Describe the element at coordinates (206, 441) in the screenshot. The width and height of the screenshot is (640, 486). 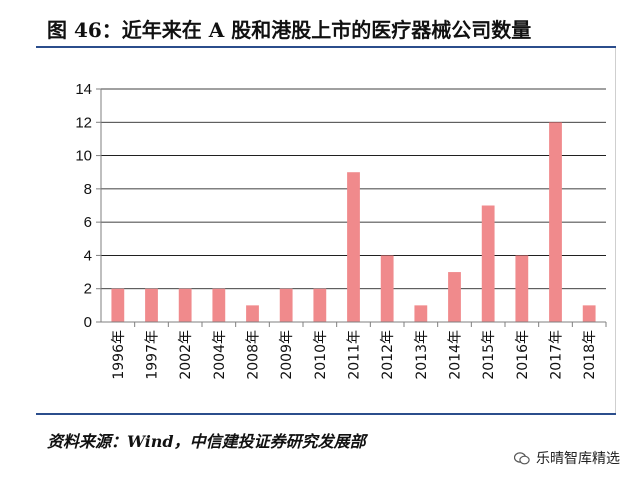
I see `source-note: 资料来源：Wind，中信建投证券研究发展部` at that location.